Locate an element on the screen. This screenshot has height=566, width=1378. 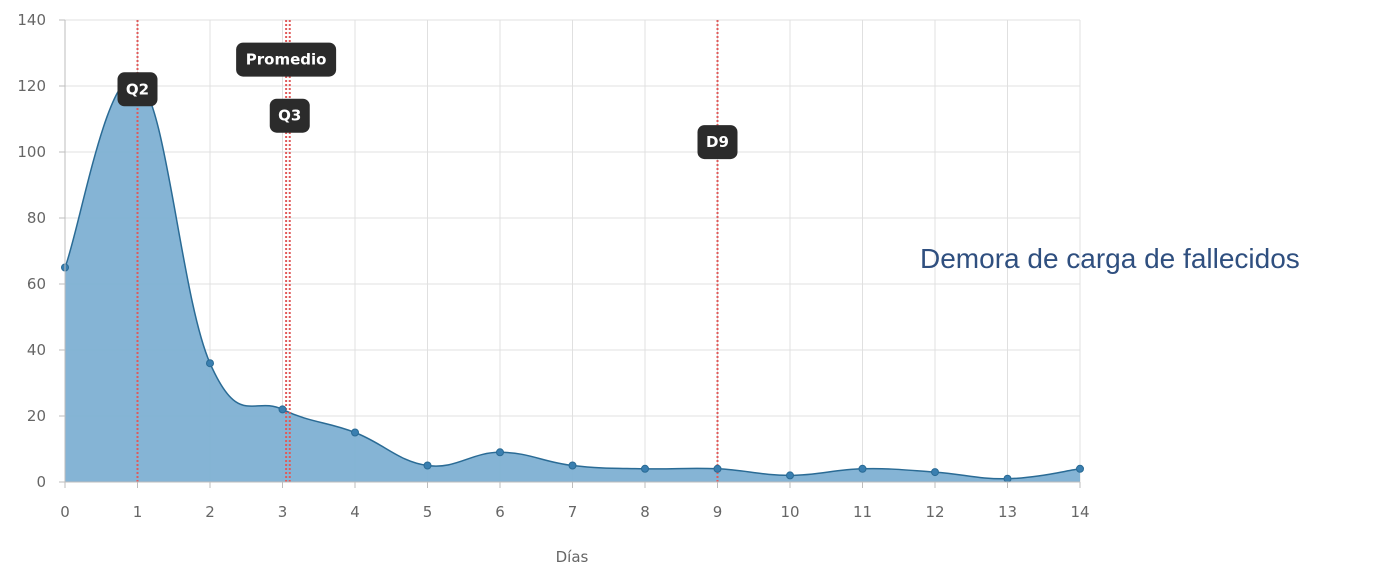
marker-label-text: D9 is located at coordinates (717, 142).